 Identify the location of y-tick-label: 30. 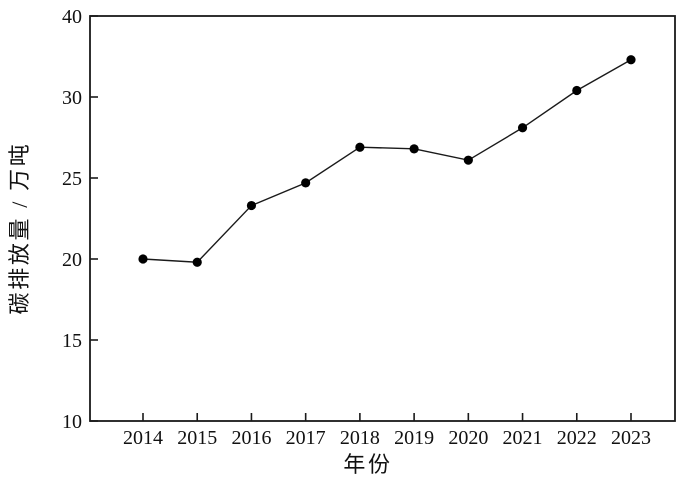
(72, 98).